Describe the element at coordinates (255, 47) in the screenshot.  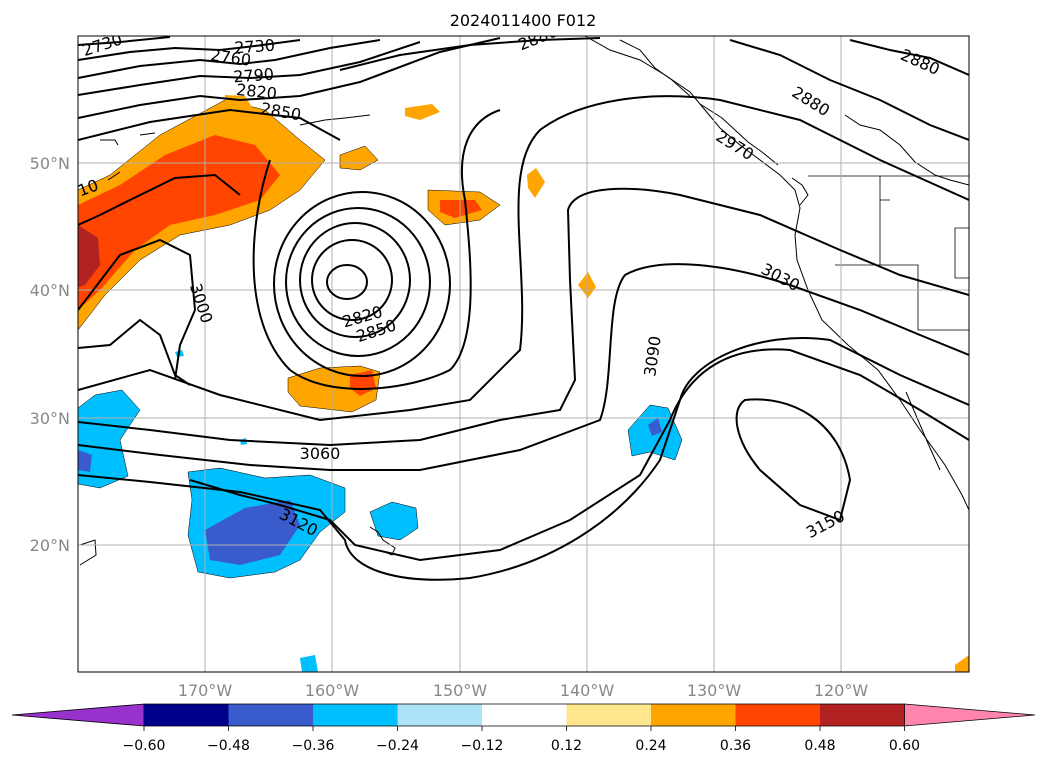
I see `contour-label: 2730` at that location.